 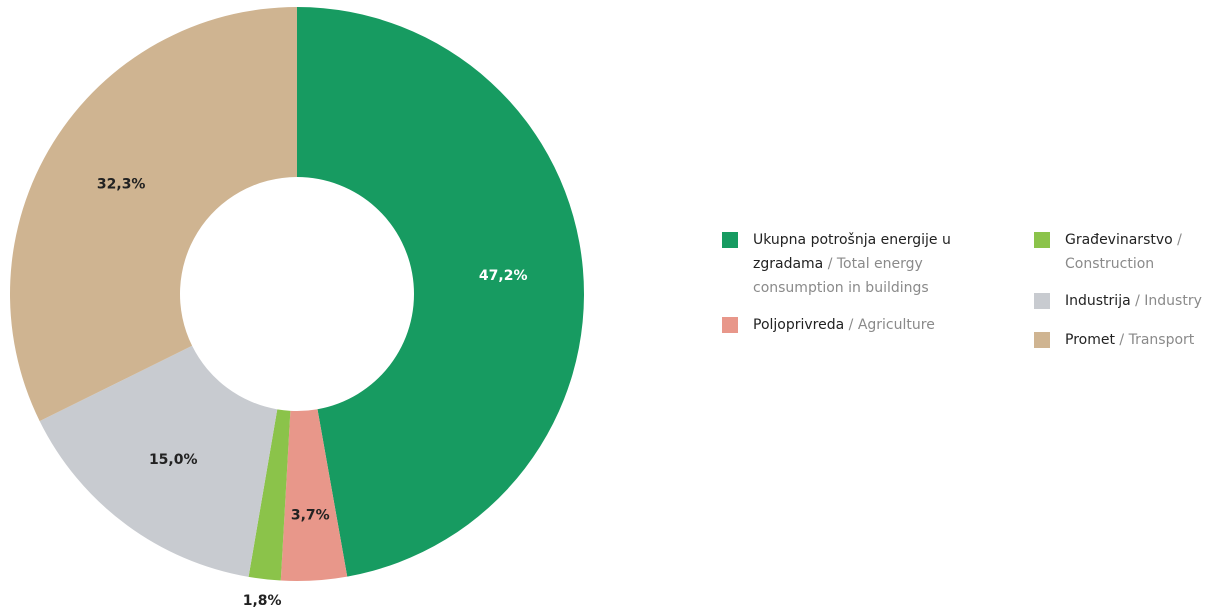 What do you see at coordinates (1157, 340) in the screenshot?
I see `legend-translation: / Transport` at bounding box center [1157, 340].